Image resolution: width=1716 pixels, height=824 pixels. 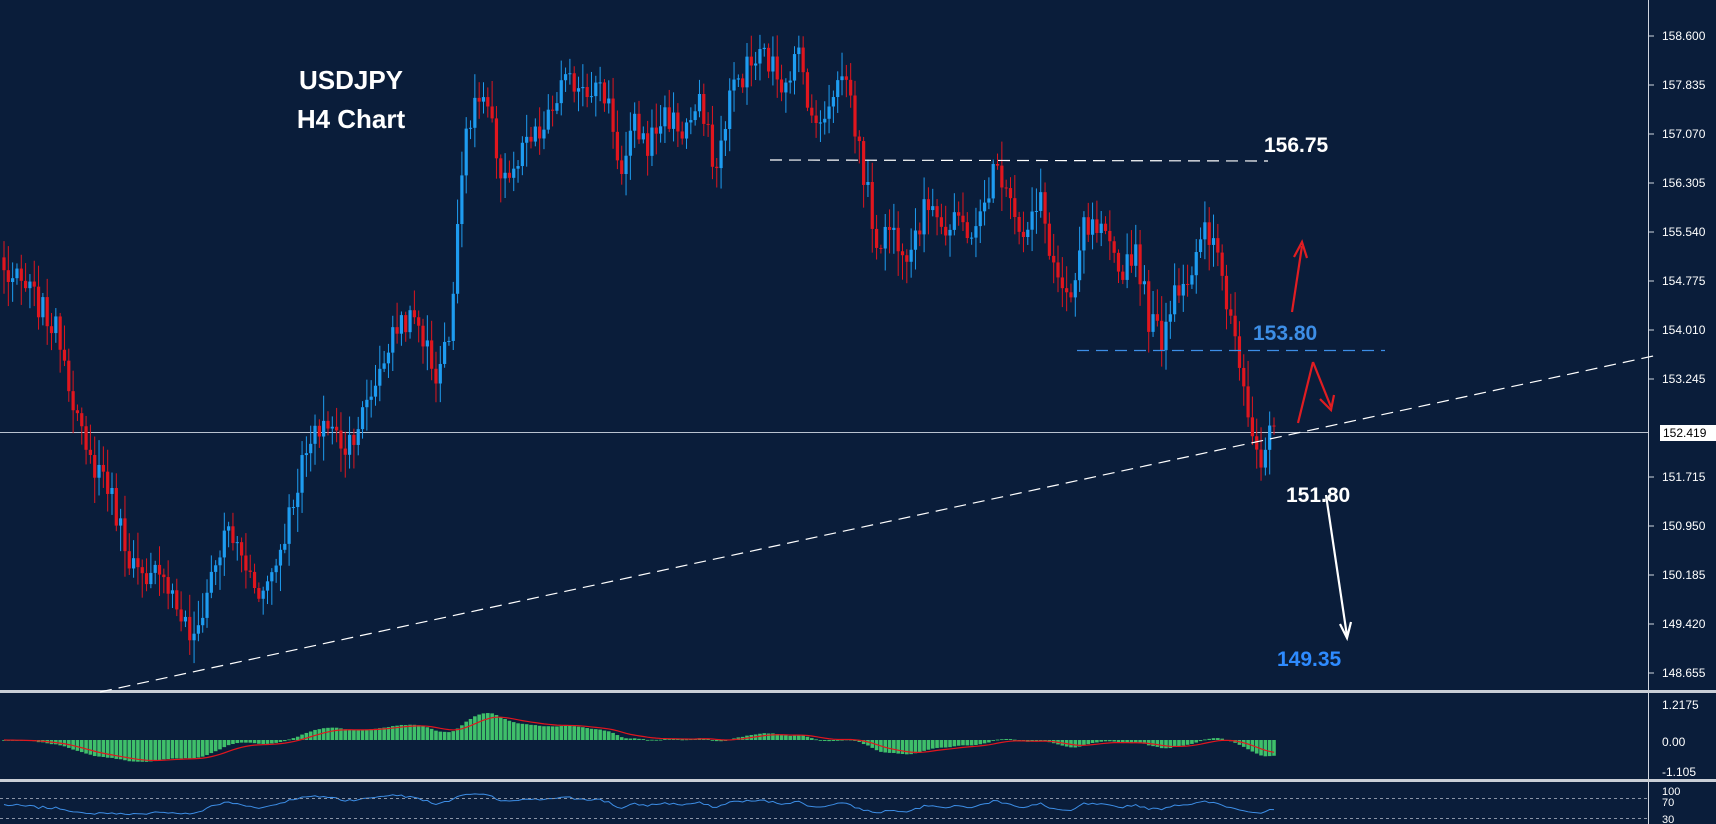 I want to click on chart-title: USDJPY, so click(x=351, y=80).